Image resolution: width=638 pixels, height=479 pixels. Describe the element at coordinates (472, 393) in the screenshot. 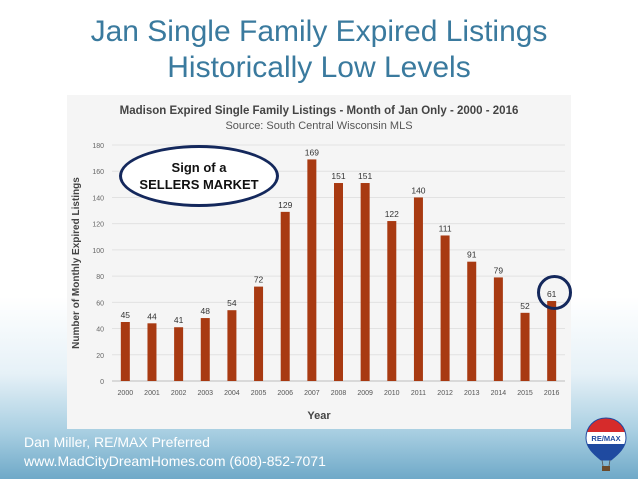

I see `x-tick-label-2013: 2013` at that location.